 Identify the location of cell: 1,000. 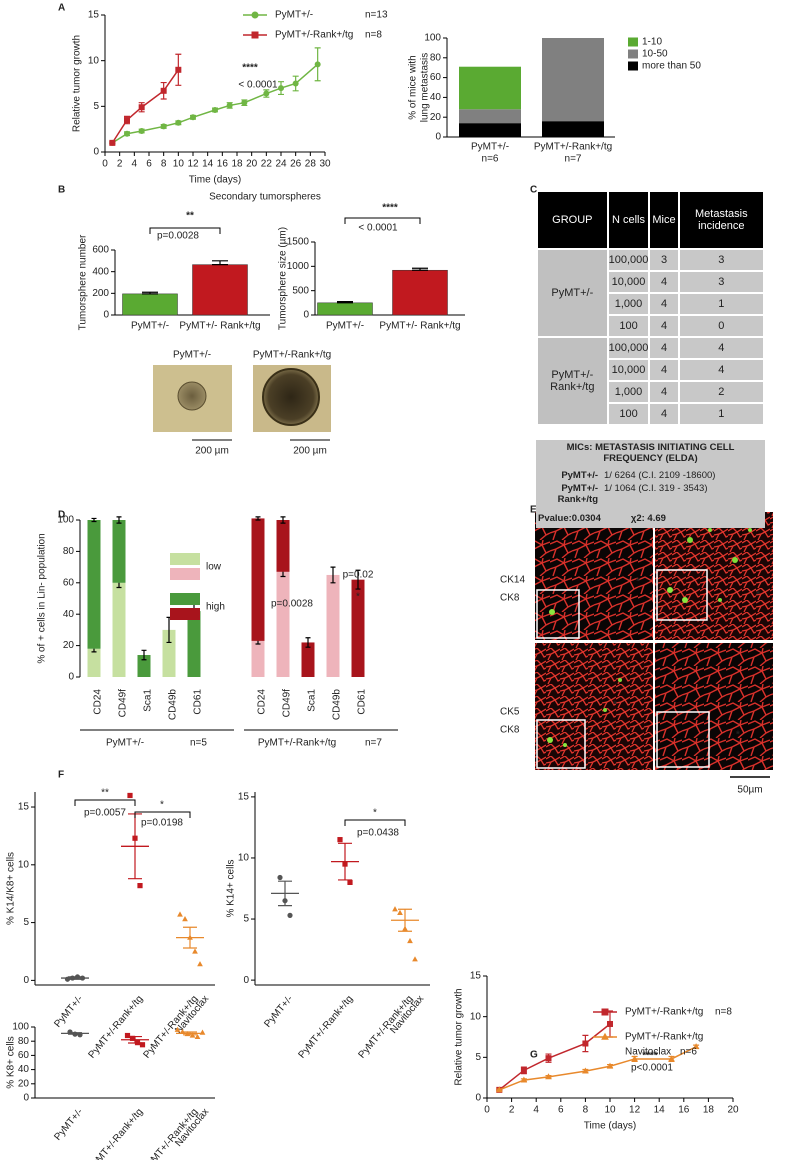
(628, 304).